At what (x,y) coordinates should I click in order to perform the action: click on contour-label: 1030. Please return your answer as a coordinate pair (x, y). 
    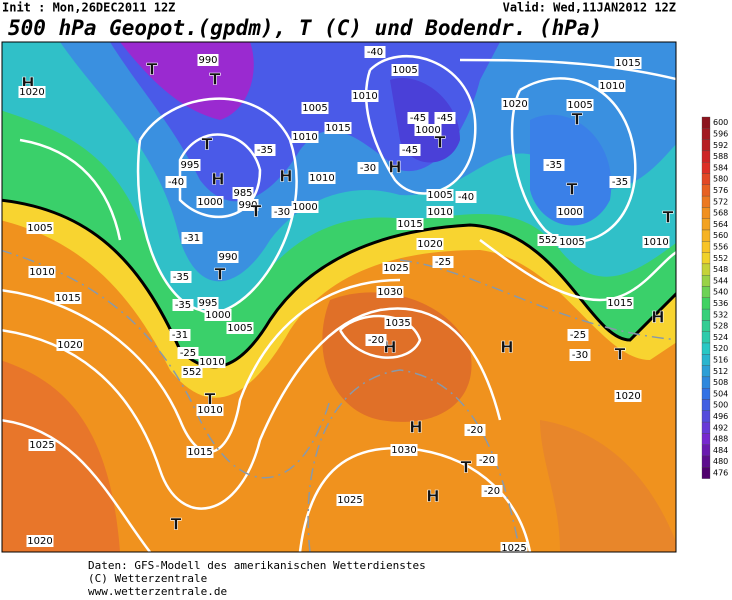
    Looking at the image, I should click on (389, 292).